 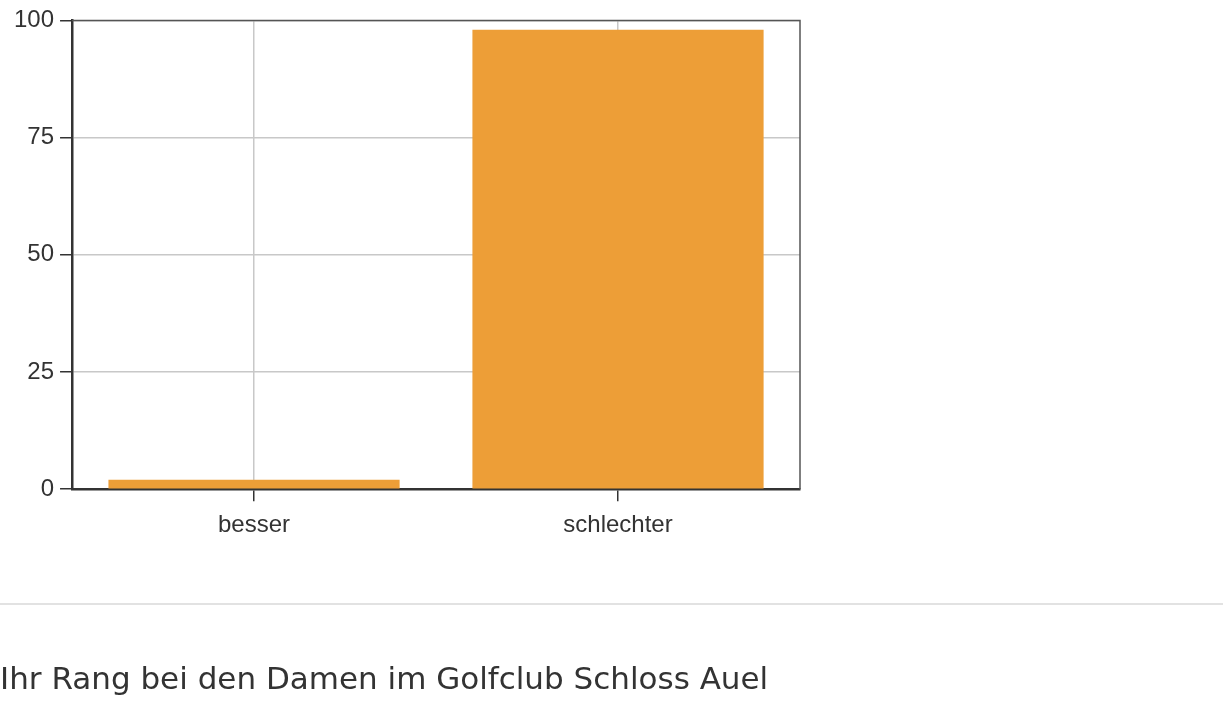 I want to click on x-tick-label: besser, so click(x=254, y=524).